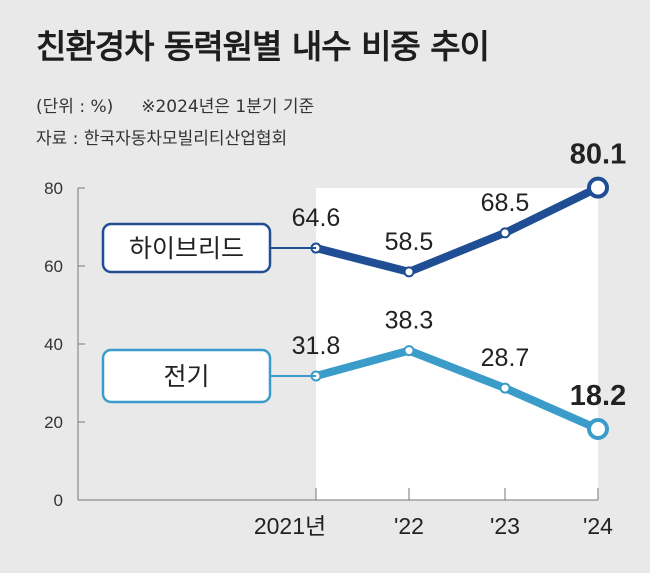 The height and width of the screenshot is (573, 650). What do you see at coordinates (290, 526) in the screenshot?
I see `x-tick-label: 2021년` at bounding box center [290, 526].